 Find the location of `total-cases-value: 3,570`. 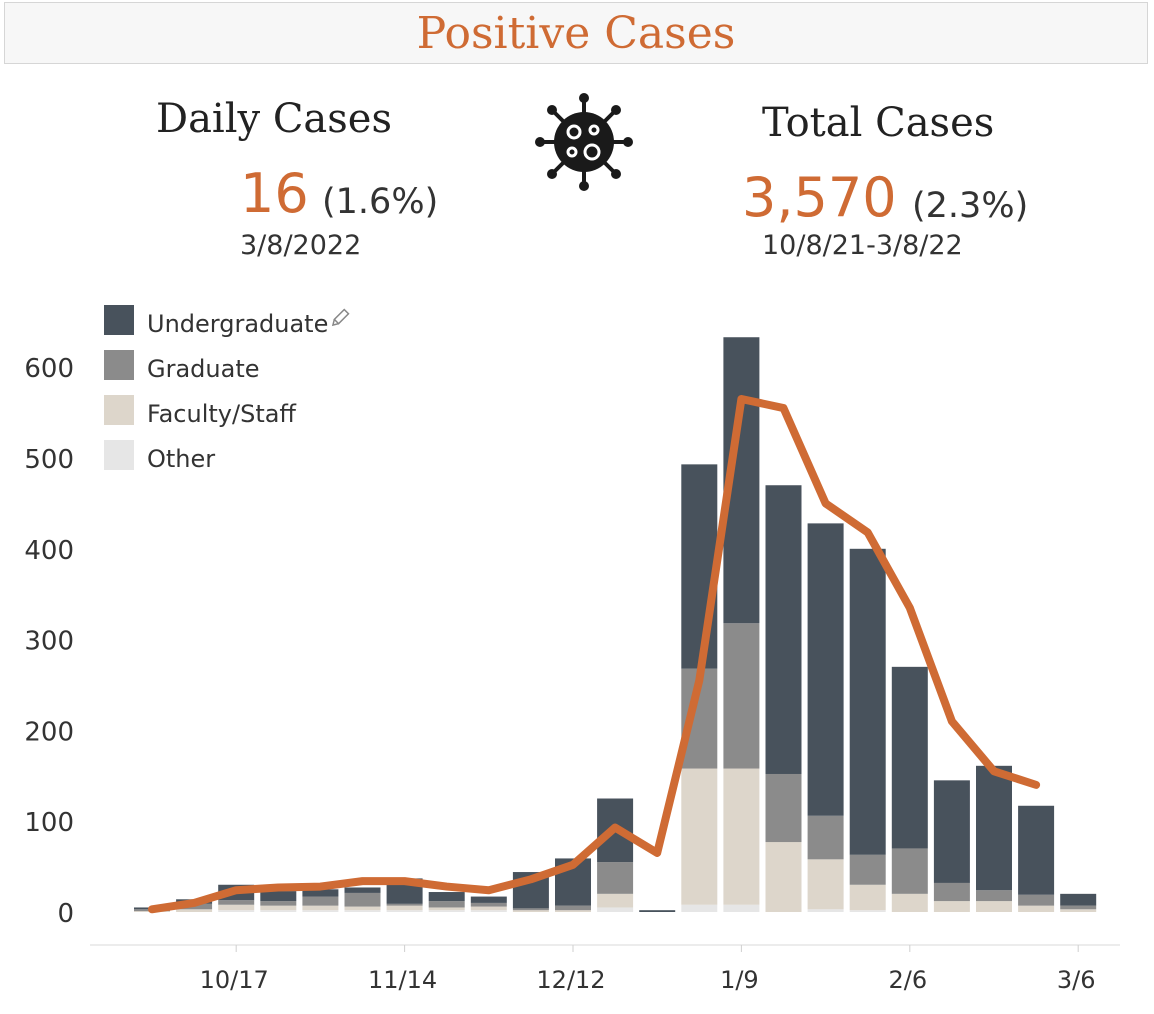

total-cases-value: 3,570 is located at coordinates (819, 197).